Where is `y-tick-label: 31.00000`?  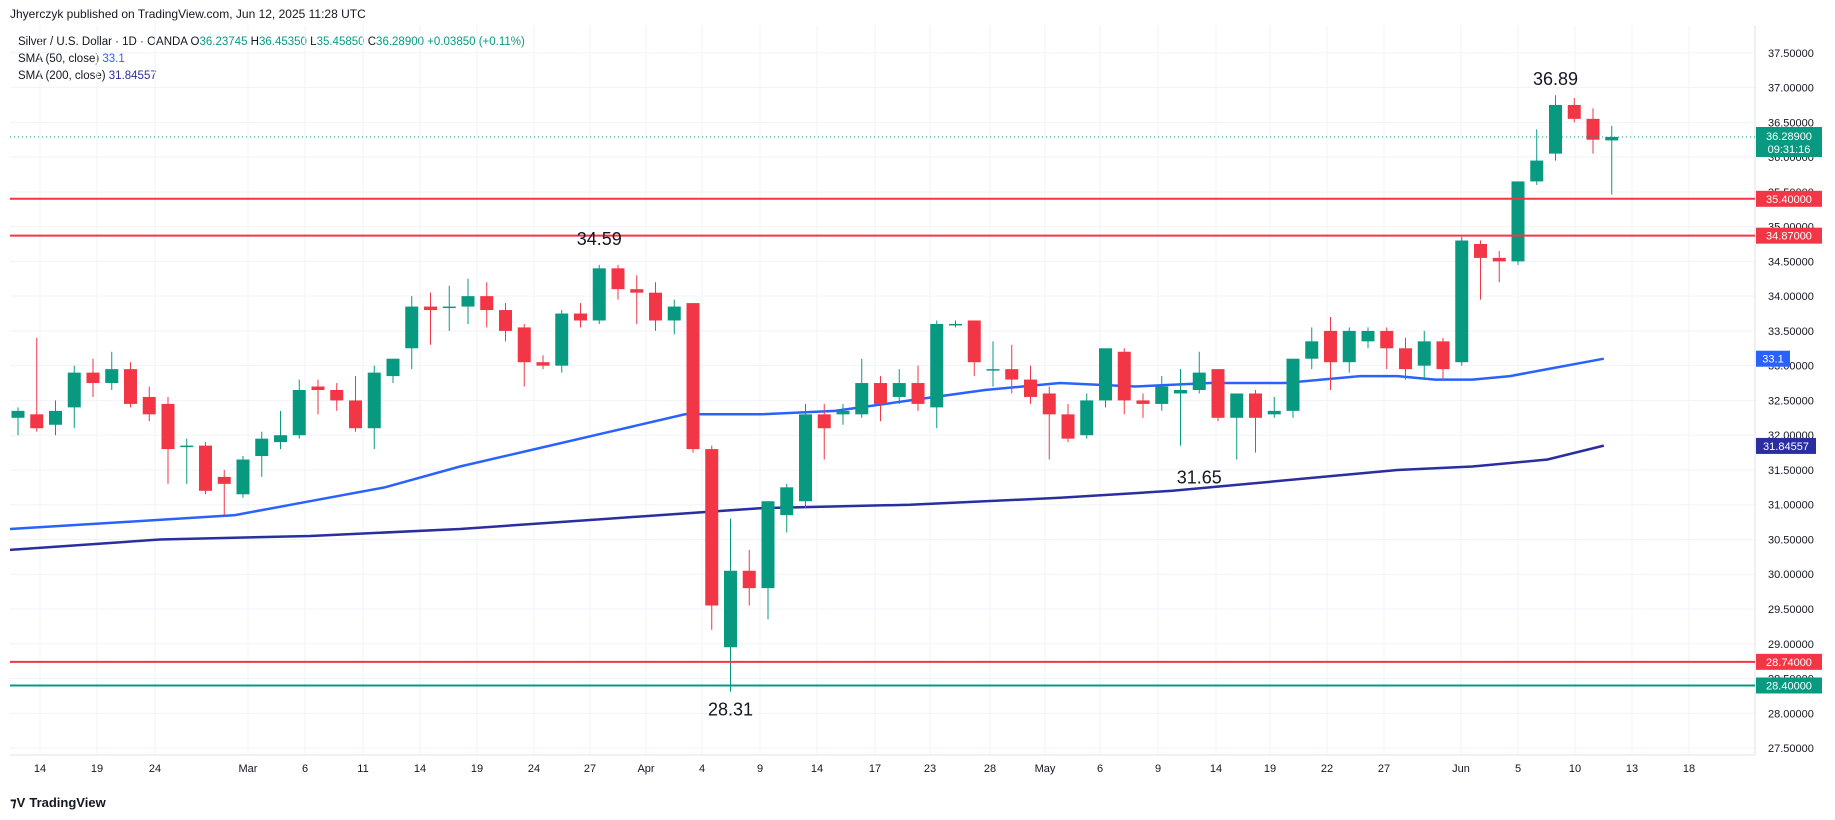
y-tick-label: 31.00000 is located at coordinates (1791, 506).